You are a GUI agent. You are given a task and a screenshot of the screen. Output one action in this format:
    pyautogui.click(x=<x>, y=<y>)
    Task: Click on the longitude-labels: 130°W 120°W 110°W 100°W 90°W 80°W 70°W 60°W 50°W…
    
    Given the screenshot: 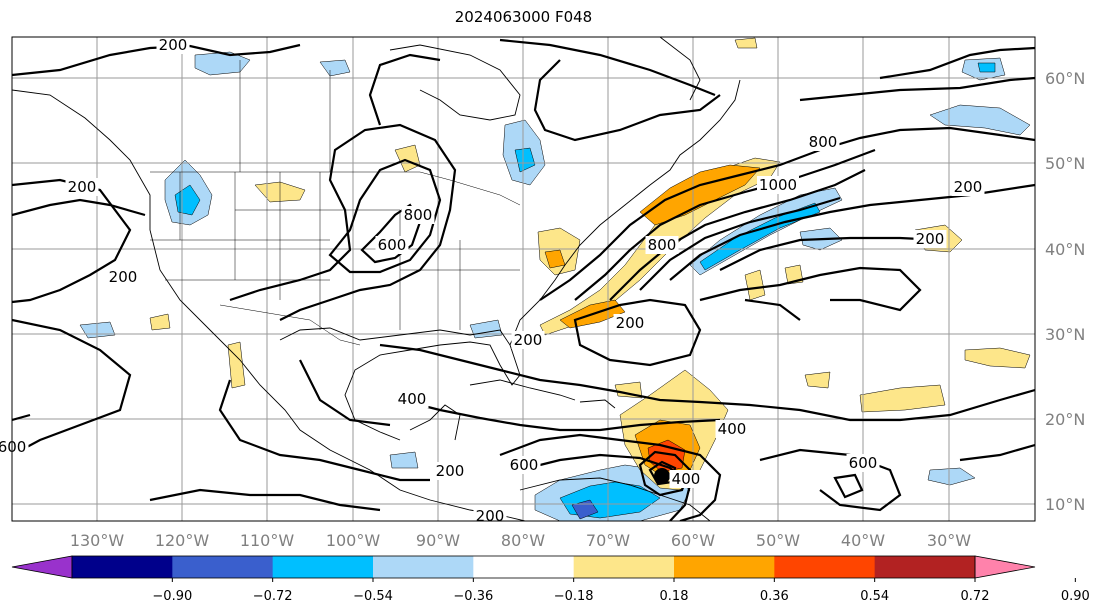 What is the action you would take?
    pyautogui.click(x=520, y=540)
    